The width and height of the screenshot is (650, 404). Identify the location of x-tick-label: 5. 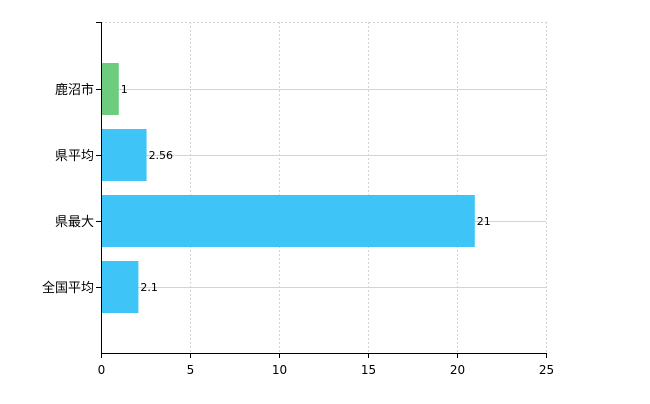
(191, 370).